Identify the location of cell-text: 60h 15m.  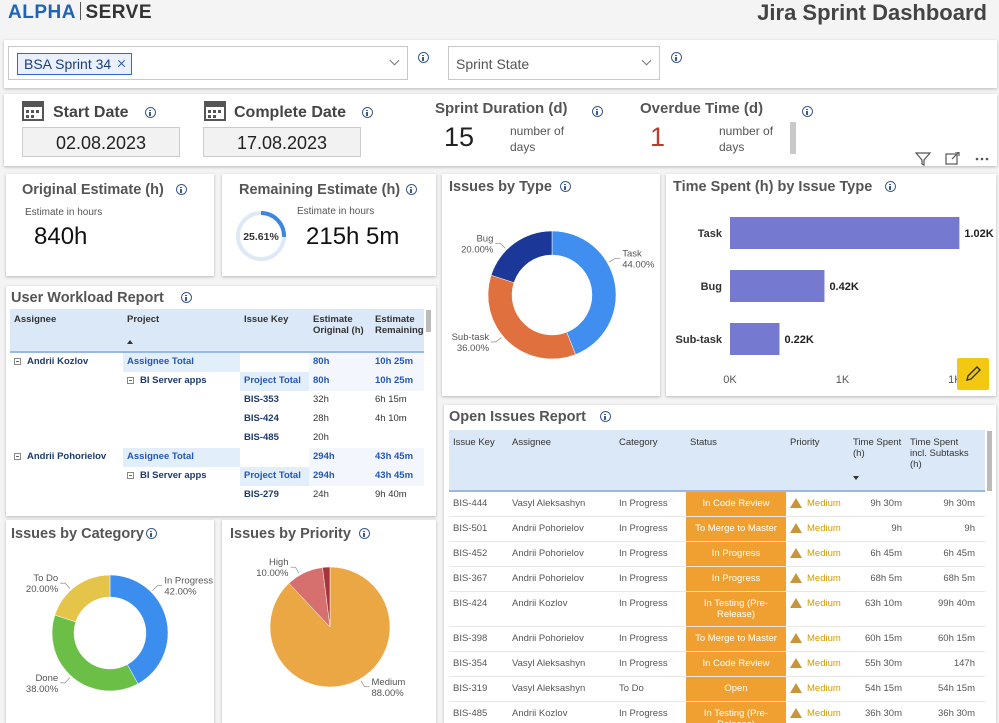
(883, 638).